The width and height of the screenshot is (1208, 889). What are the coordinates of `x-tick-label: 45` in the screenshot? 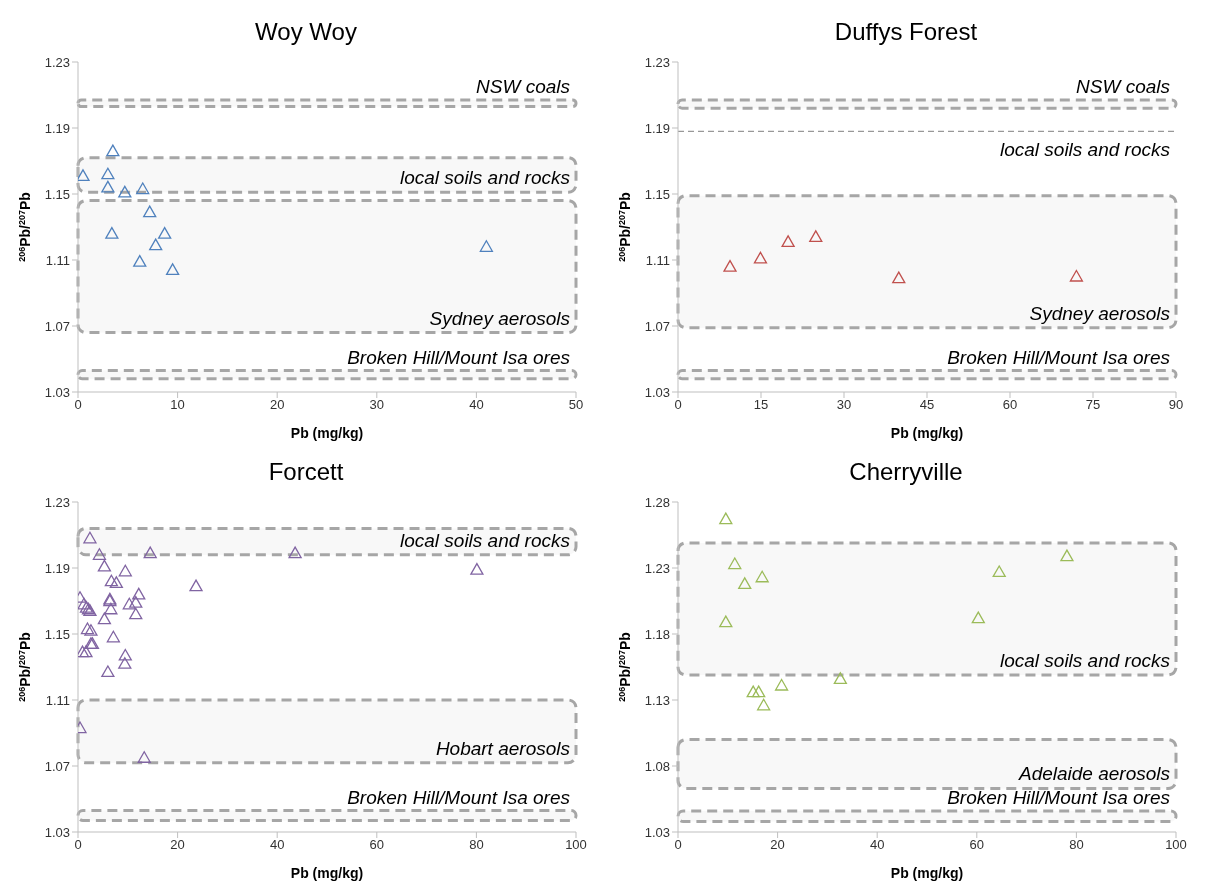 It's located at (927, 405).